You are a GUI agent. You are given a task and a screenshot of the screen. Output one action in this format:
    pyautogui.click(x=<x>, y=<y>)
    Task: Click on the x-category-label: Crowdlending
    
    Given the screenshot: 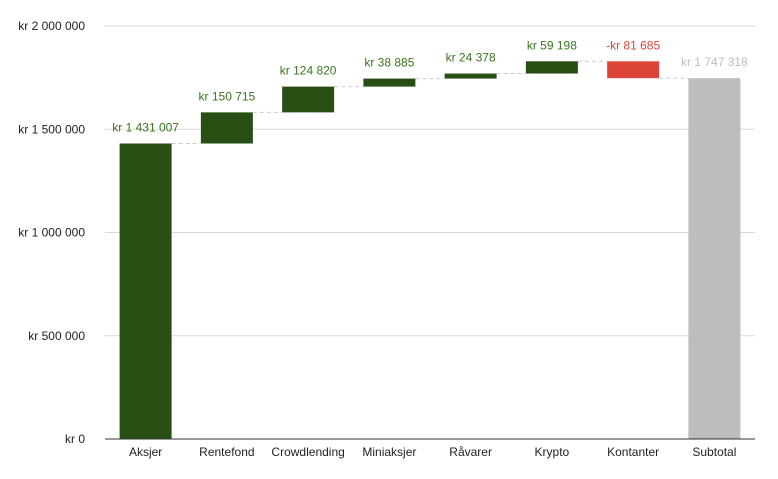 What is the action you would take?
    pyautogui.click(x=307, y=452)
    